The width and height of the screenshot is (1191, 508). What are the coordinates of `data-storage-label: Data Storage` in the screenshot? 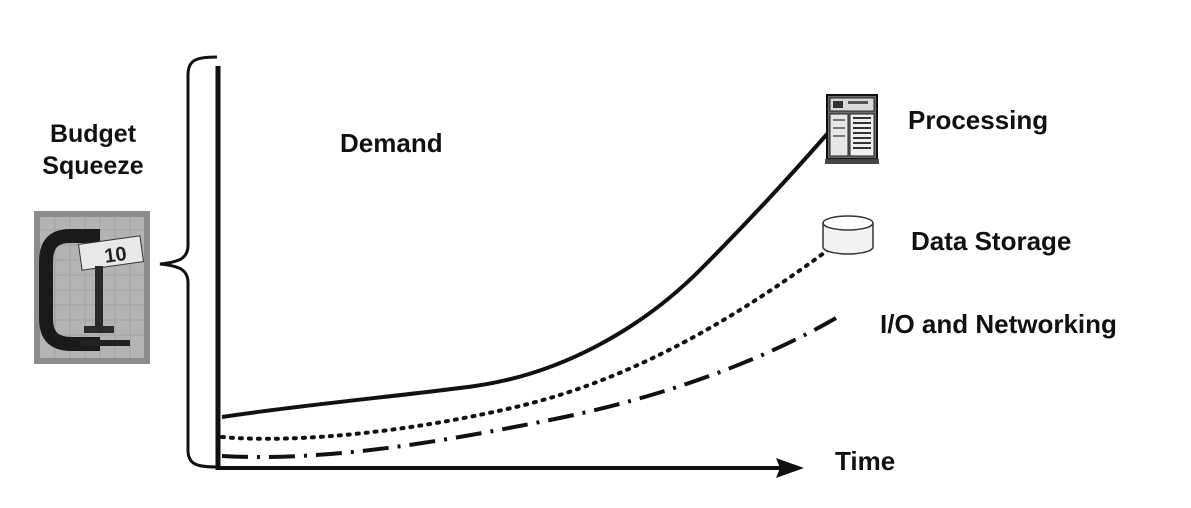 It's located at (991, 241).